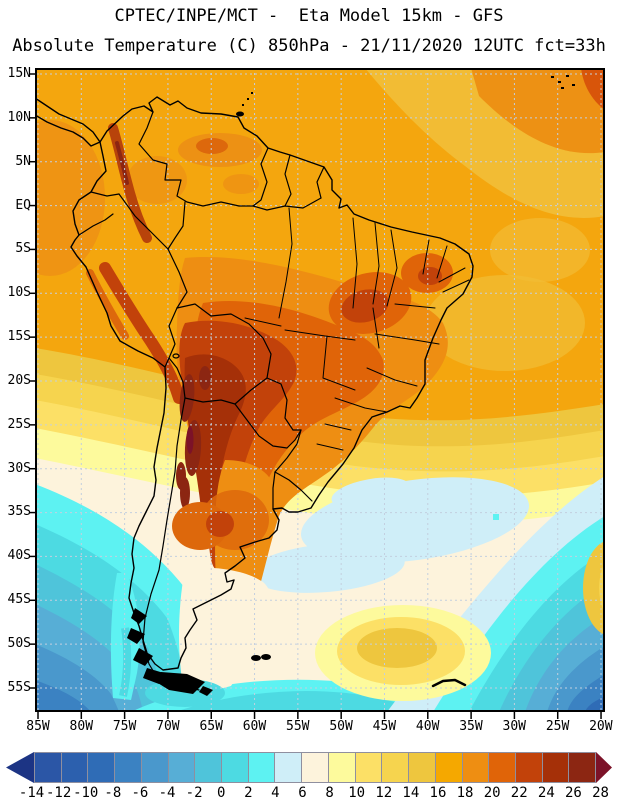 Image resolution: width=618 pixels, height=800 pixels. I want to click on longitude-tick-label: 25W, so click(557, 726).